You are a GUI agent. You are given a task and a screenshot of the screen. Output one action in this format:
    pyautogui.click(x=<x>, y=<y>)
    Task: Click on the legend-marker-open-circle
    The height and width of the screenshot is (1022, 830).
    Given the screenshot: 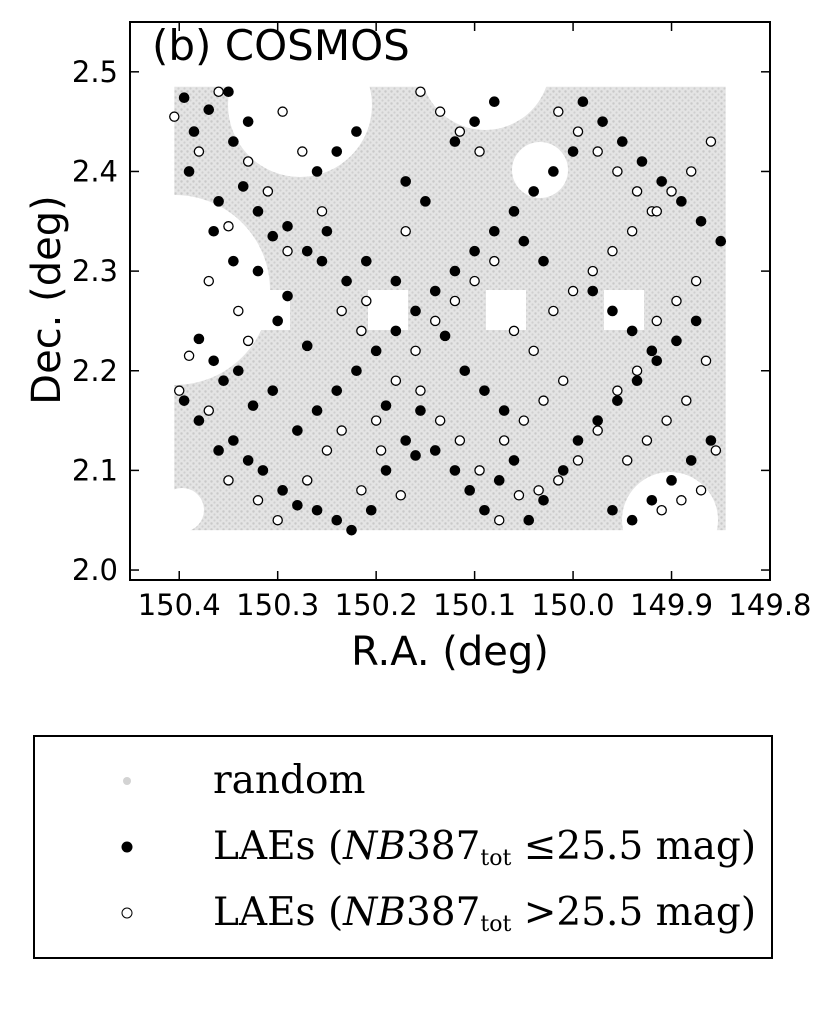 What is the action you would take?
    pyautogui.click(x=127, y=913)
    